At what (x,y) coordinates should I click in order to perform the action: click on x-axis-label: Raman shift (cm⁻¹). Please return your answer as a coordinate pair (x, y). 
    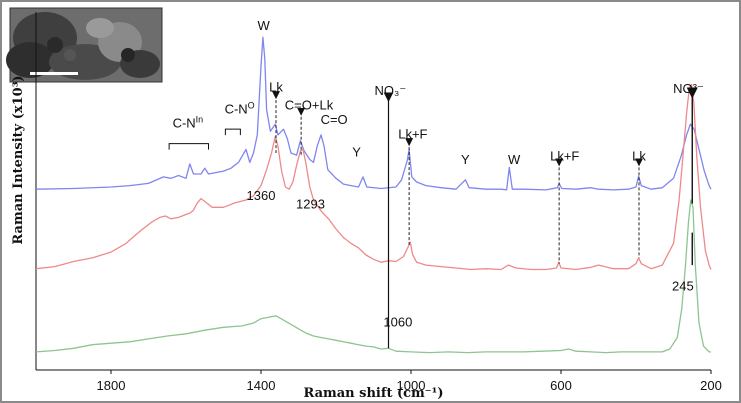
    Looking at the image, I should click on (373, 393).